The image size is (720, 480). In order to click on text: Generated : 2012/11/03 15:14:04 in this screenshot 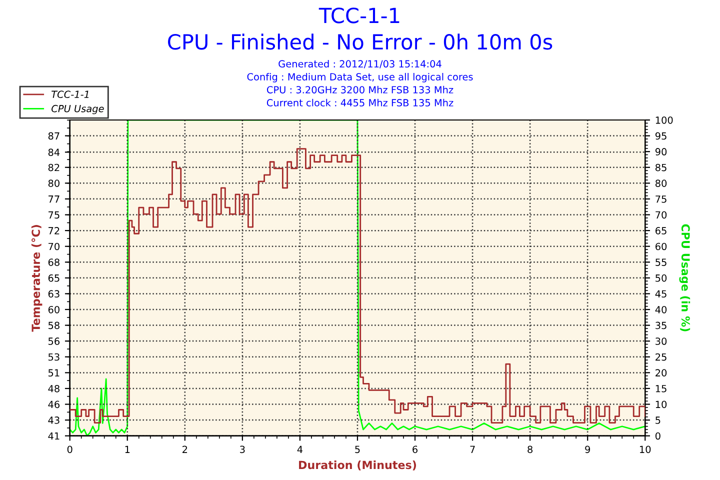, I will do `click(360, 64)`.